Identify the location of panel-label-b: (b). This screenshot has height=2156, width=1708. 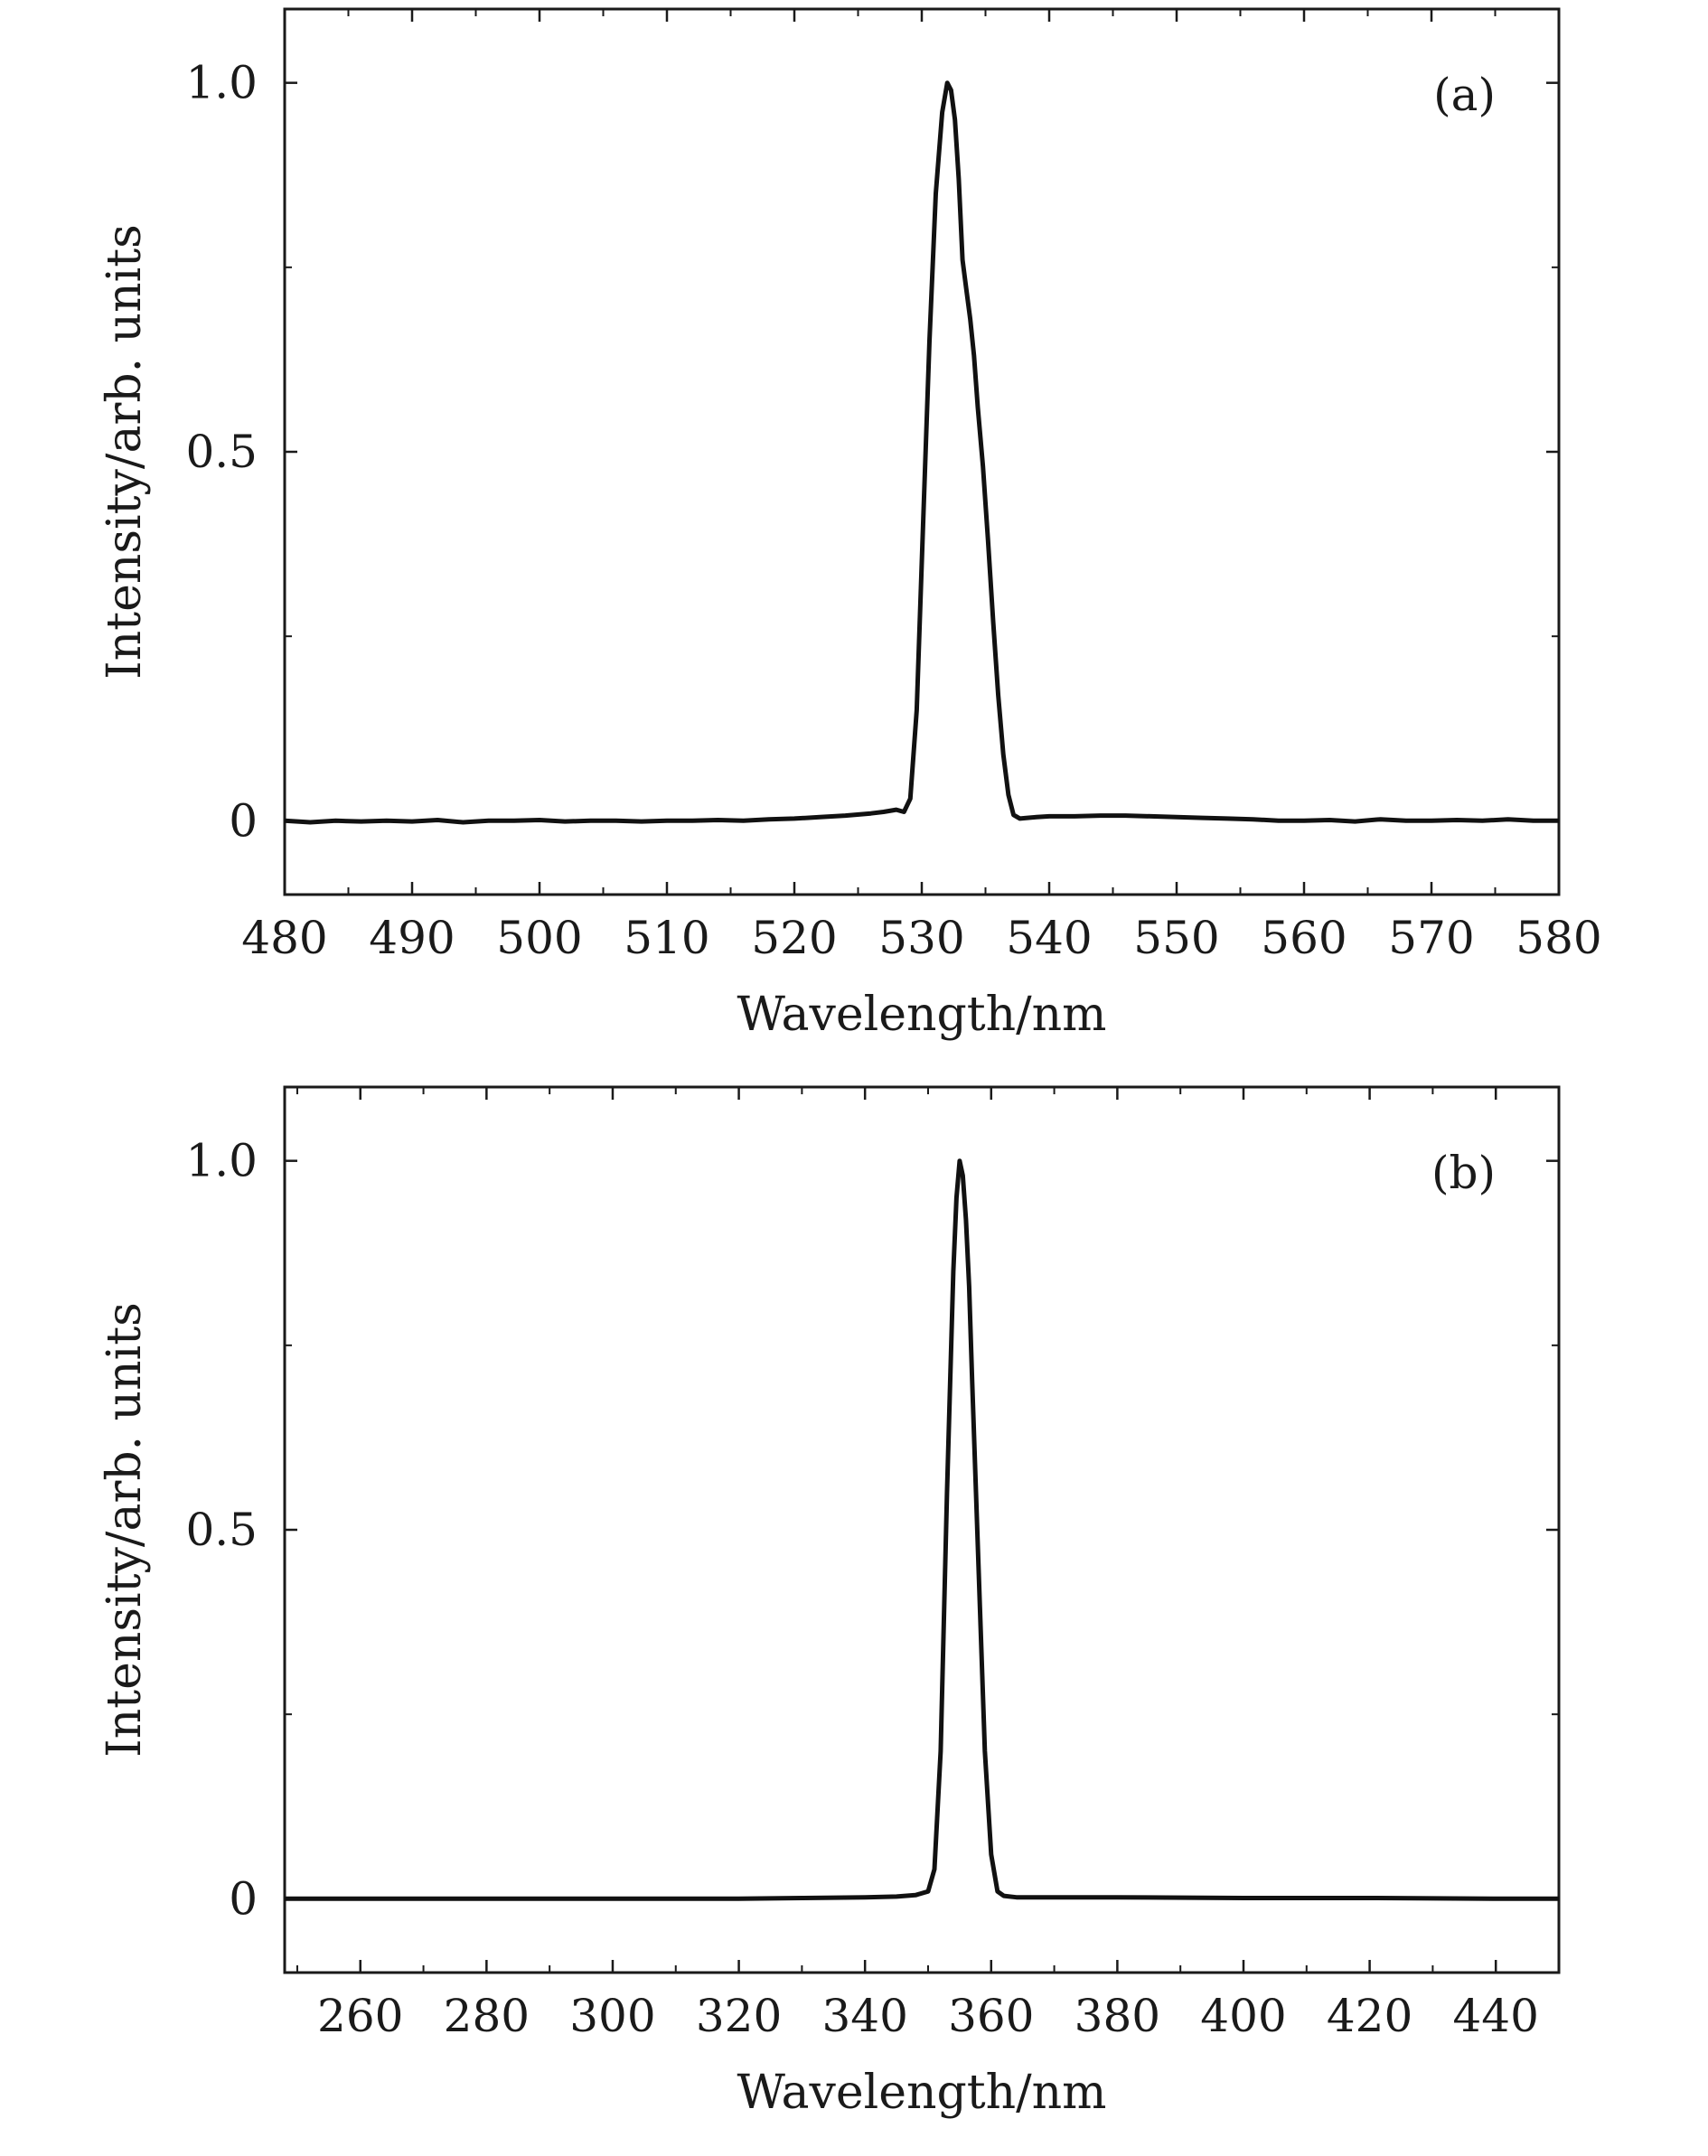
(1463, 1173).